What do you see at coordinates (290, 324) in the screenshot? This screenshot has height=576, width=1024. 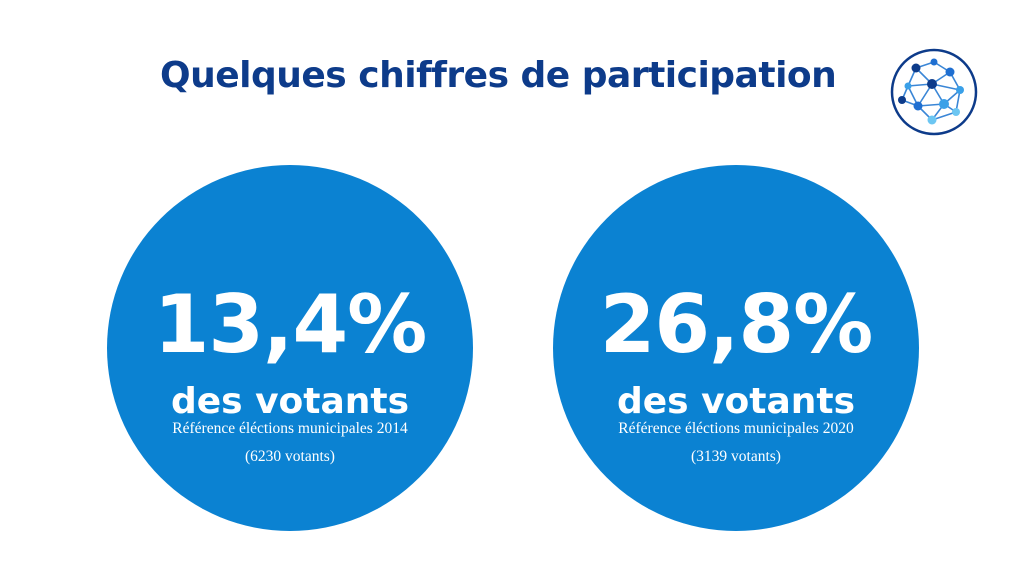 I see `participation-percentage: 13,4%` at bounding box center [290, 324].